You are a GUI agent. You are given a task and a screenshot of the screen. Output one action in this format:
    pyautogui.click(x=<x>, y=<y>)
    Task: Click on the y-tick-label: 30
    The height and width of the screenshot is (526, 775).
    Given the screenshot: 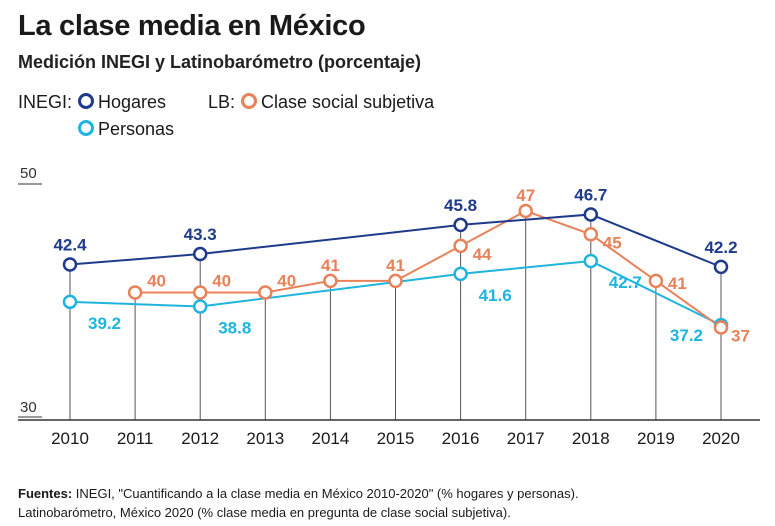 What is the action you would take?
    pyautogui.click(x=28, y=407)
    